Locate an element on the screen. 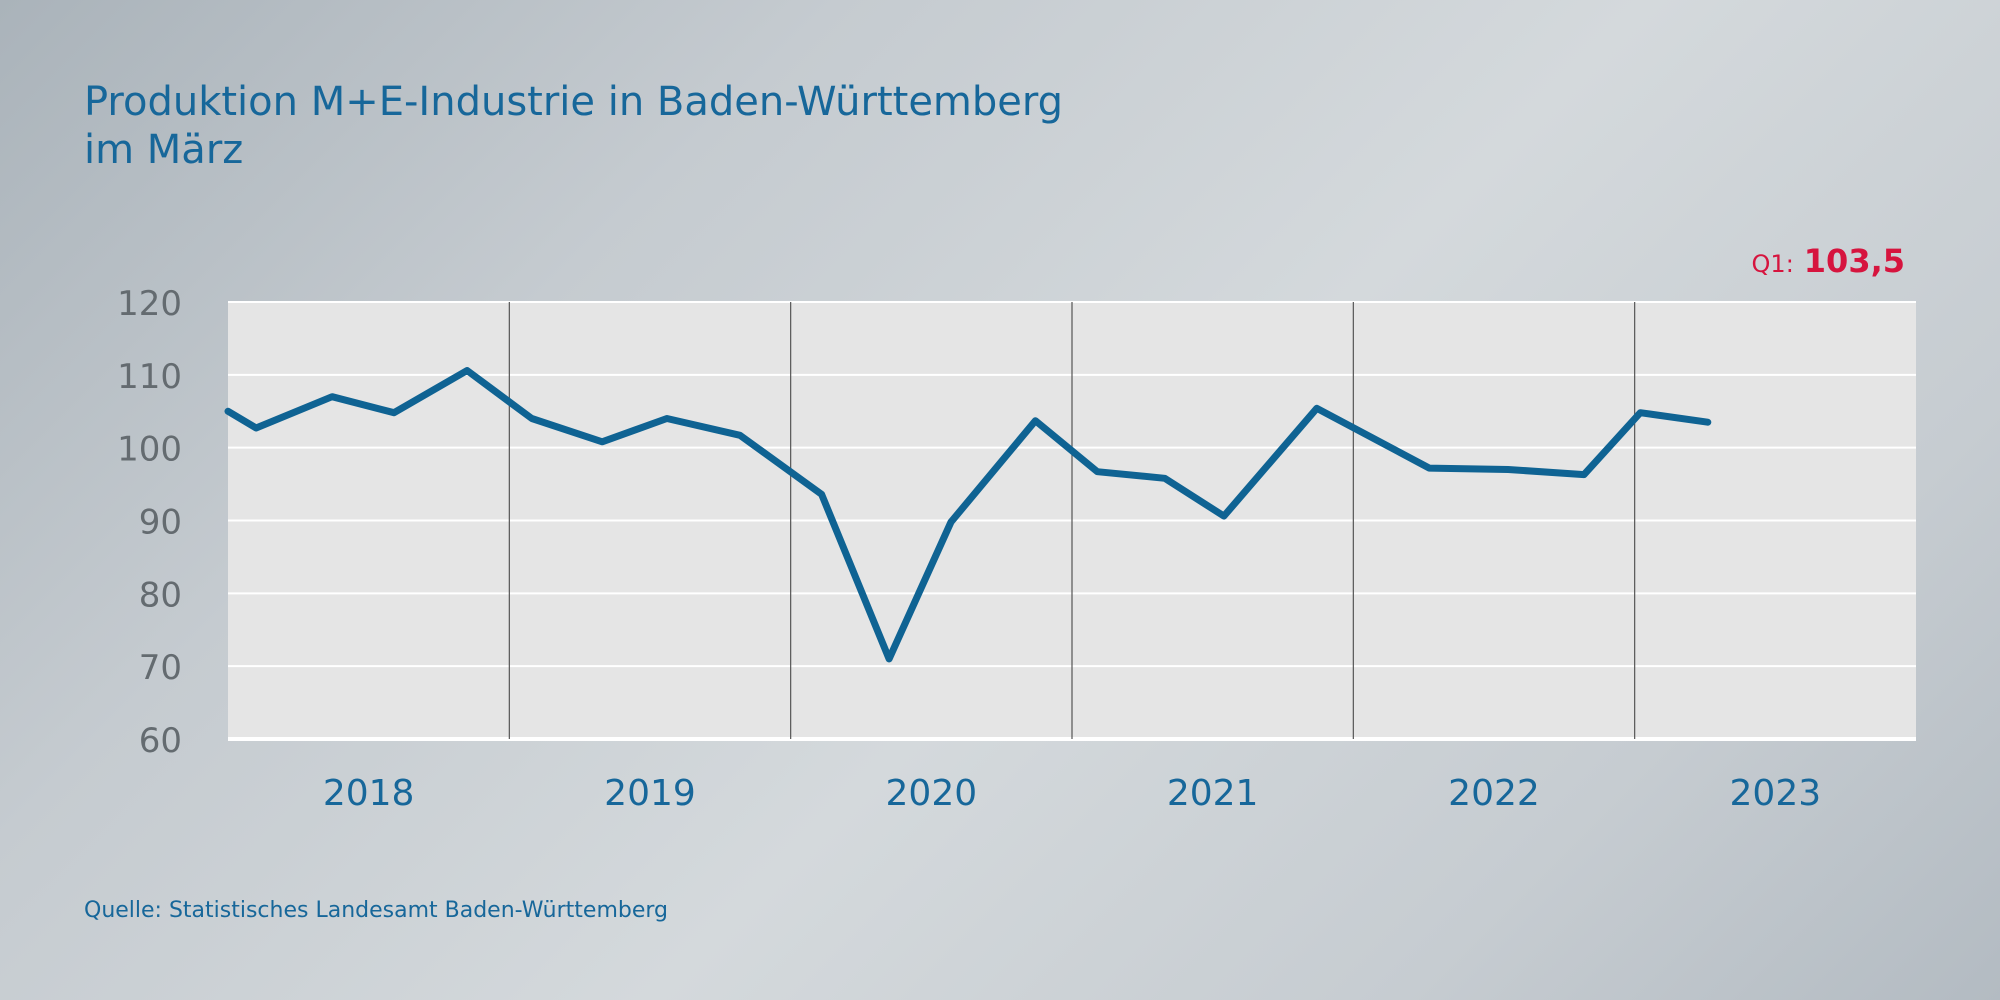 This screenshot has width=2000, height=1000. y-tick-label-110: 110 is located at coordinates (149, 377).